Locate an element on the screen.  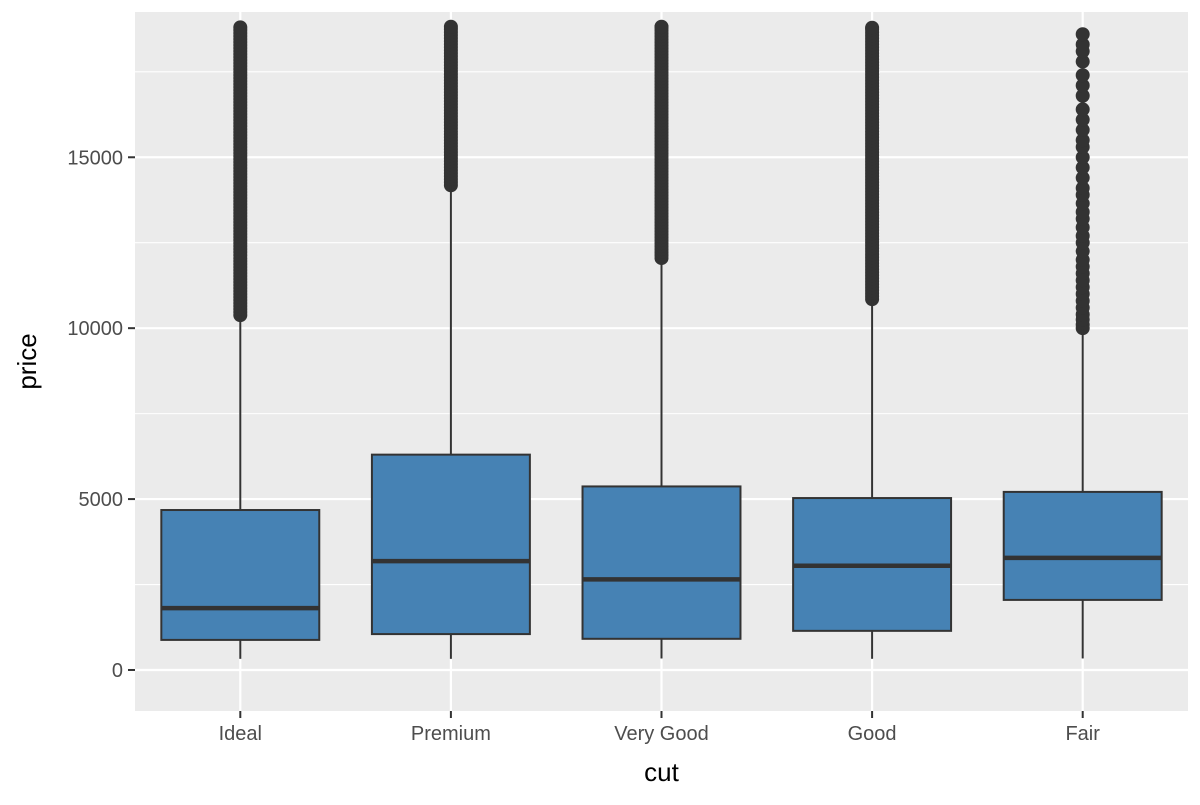
box-very-good is located at coordinates (661, 339).